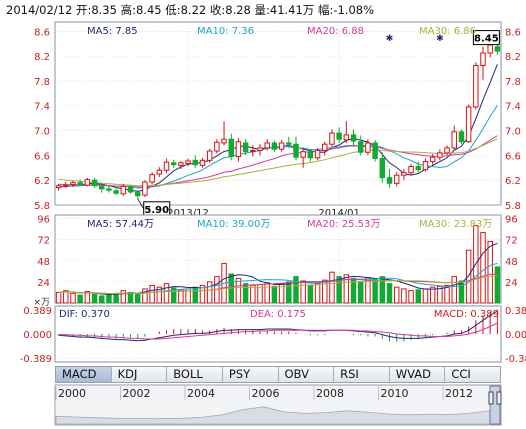 The width and height of the screenshot is (526, 429). Describe the element at coordinates (486, 39) in the screenshot. I see `high-price-label: 8.45` at that location.